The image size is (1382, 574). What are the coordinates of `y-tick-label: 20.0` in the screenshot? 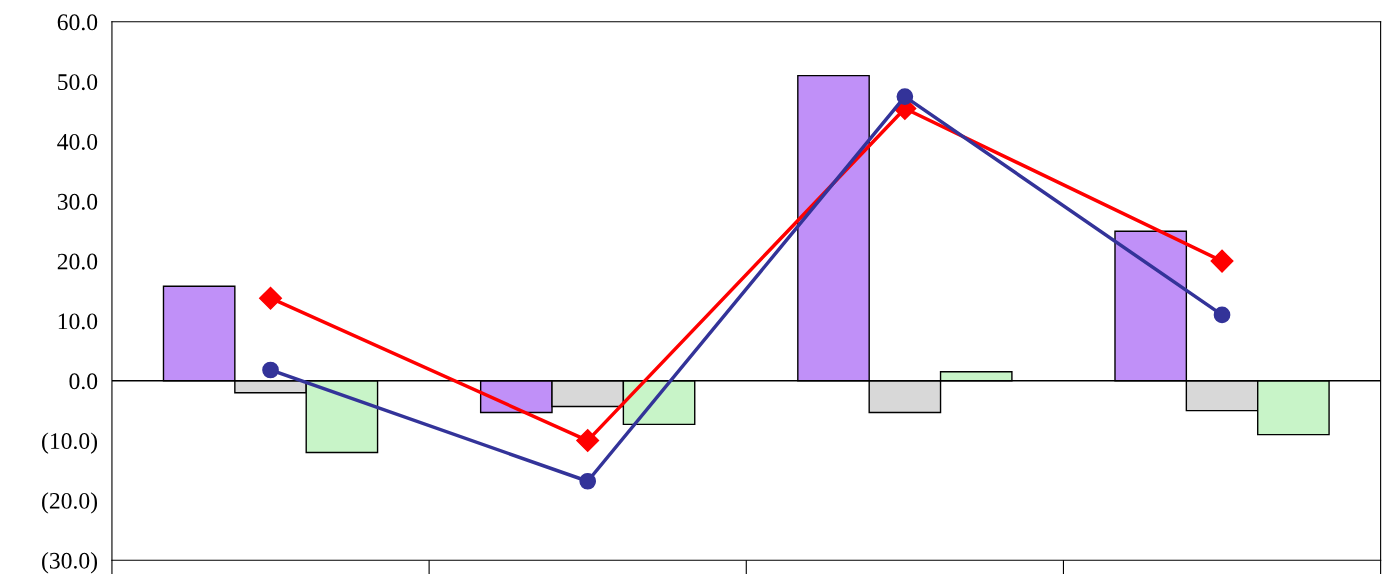 It's located at (77, 261).